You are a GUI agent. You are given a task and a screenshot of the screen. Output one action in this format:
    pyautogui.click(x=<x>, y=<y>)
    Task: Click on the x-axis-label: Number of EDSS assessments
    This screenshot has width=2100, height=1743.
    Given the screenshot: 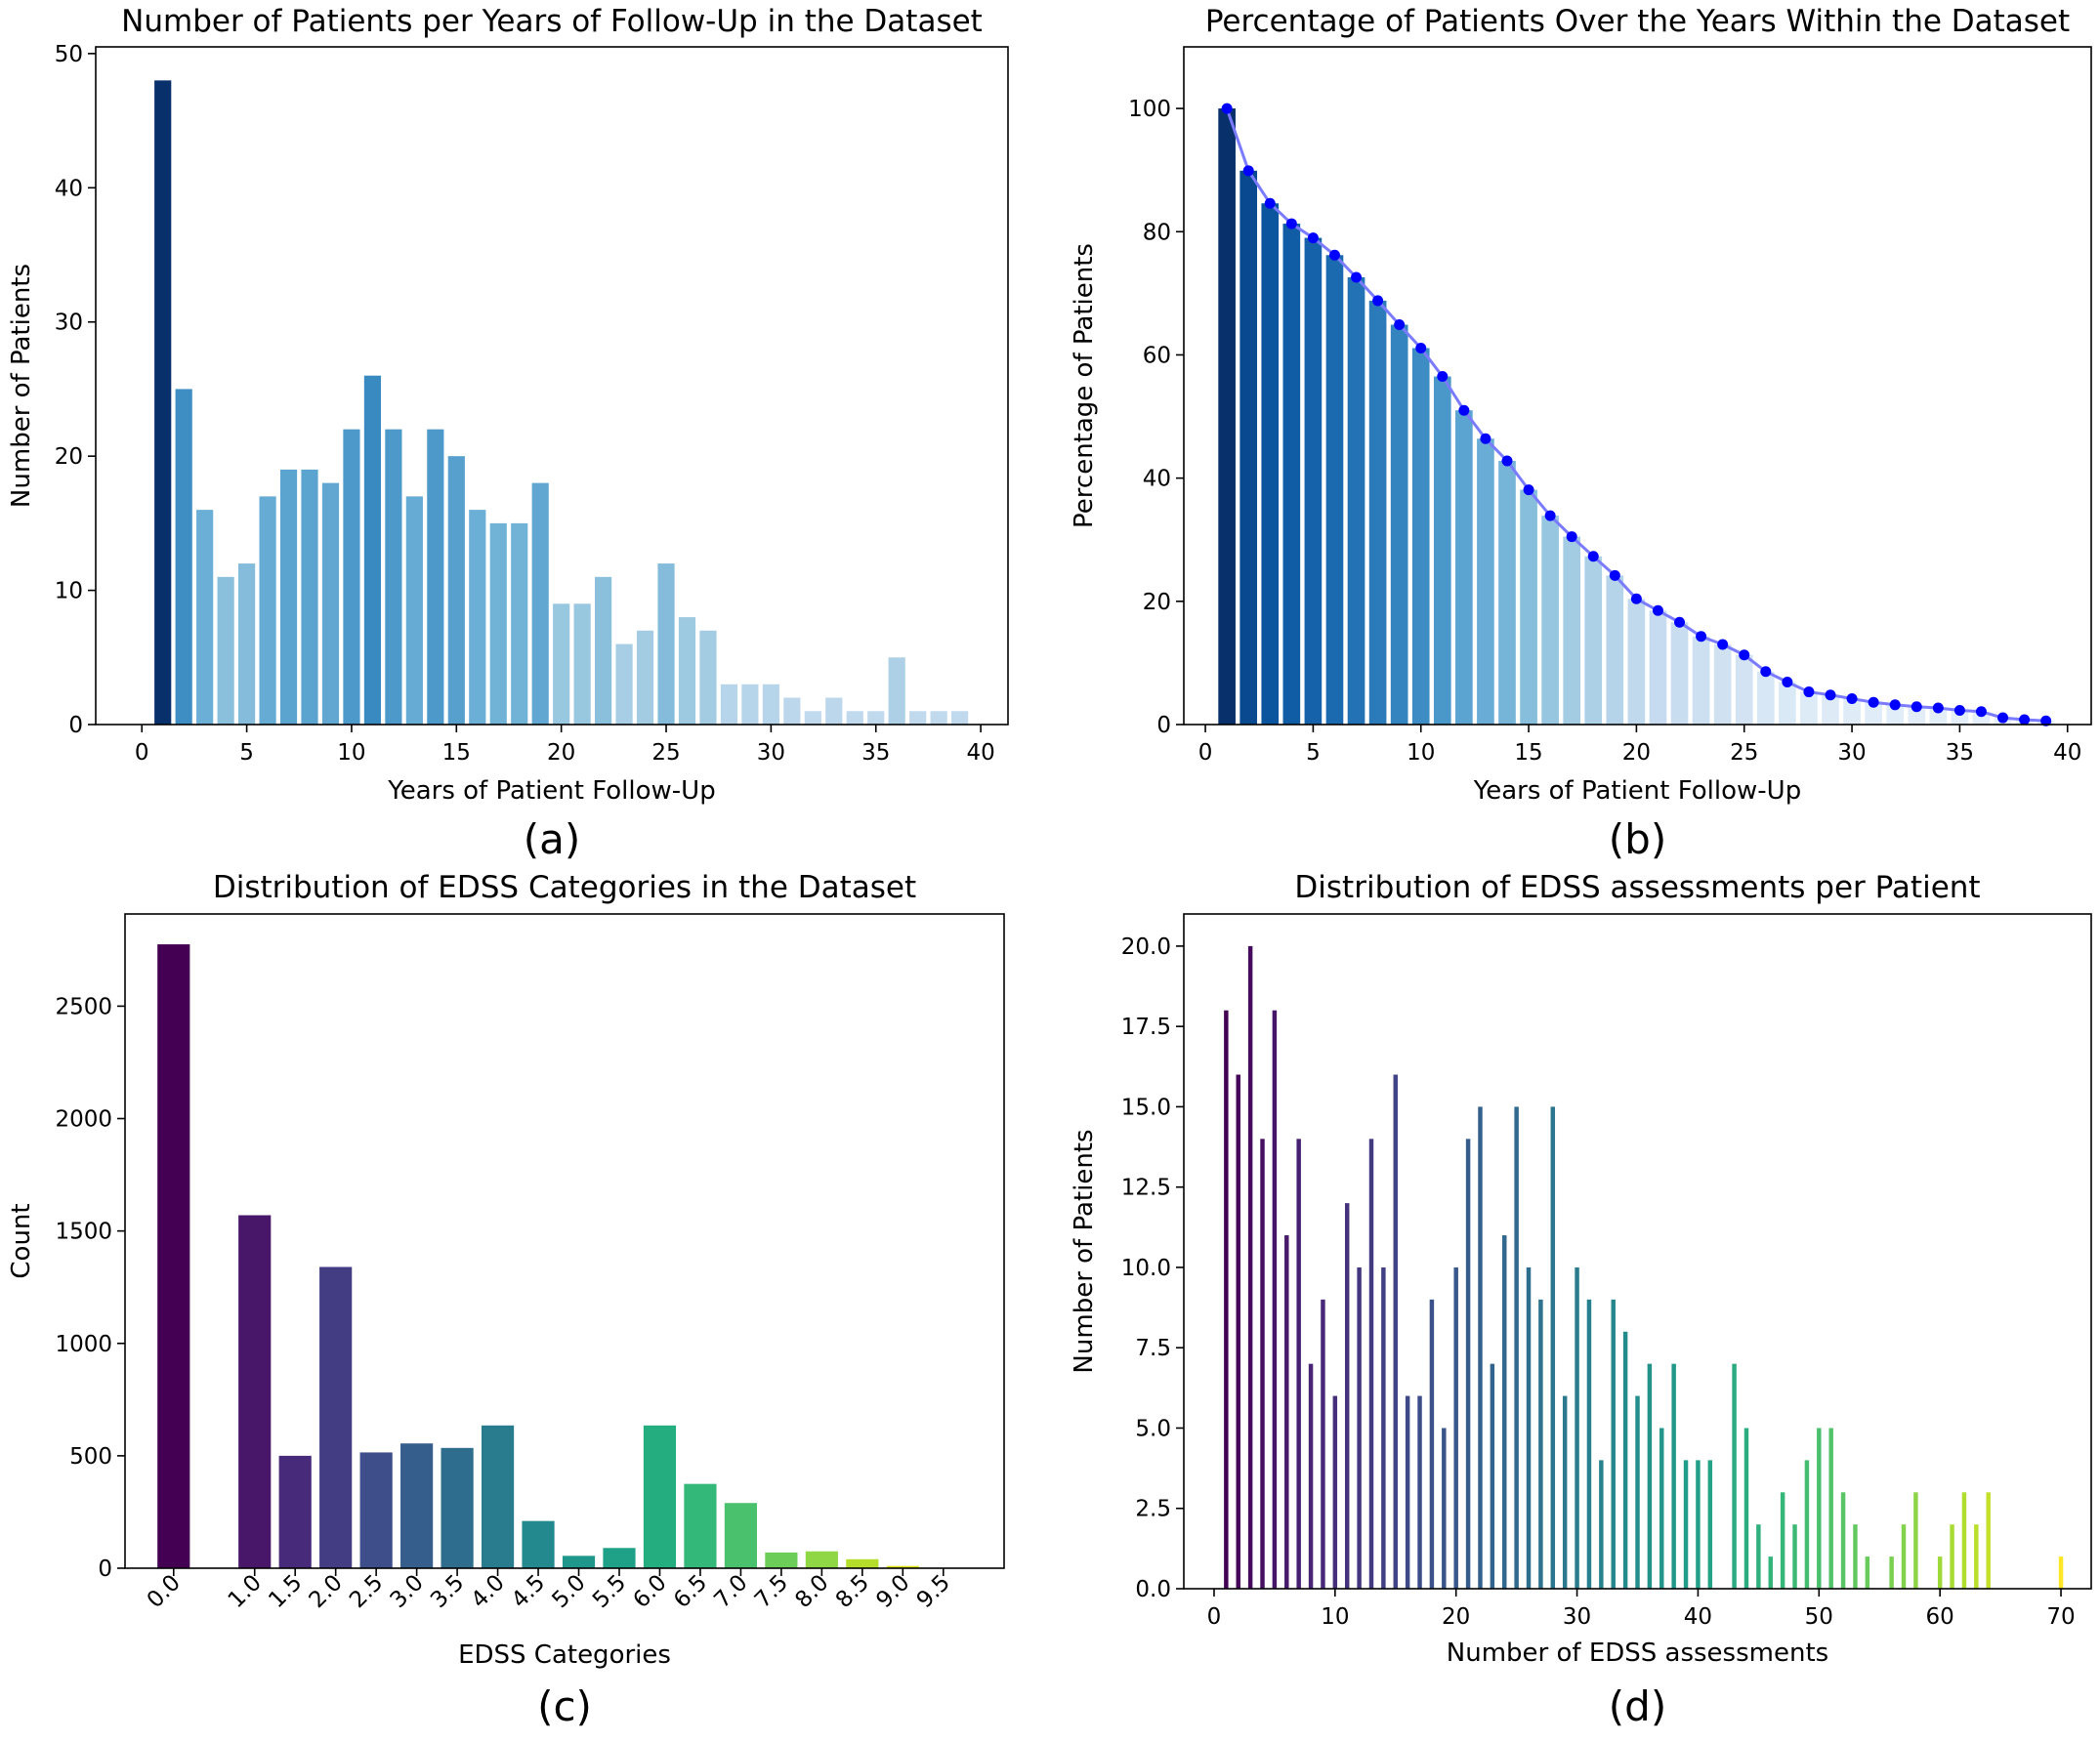 What is the action you would take?
    pyautogui.click(x=1637, y=1653)
    